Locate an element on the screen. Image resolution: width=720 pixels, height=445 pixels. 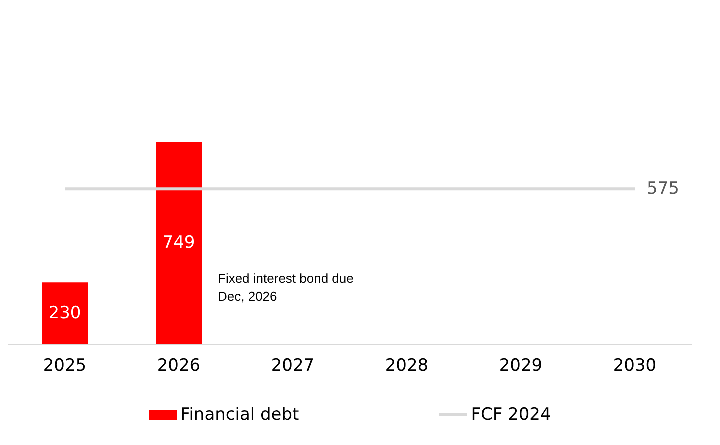
x-tick-label: 2028 is located at coordinates (407, 366).